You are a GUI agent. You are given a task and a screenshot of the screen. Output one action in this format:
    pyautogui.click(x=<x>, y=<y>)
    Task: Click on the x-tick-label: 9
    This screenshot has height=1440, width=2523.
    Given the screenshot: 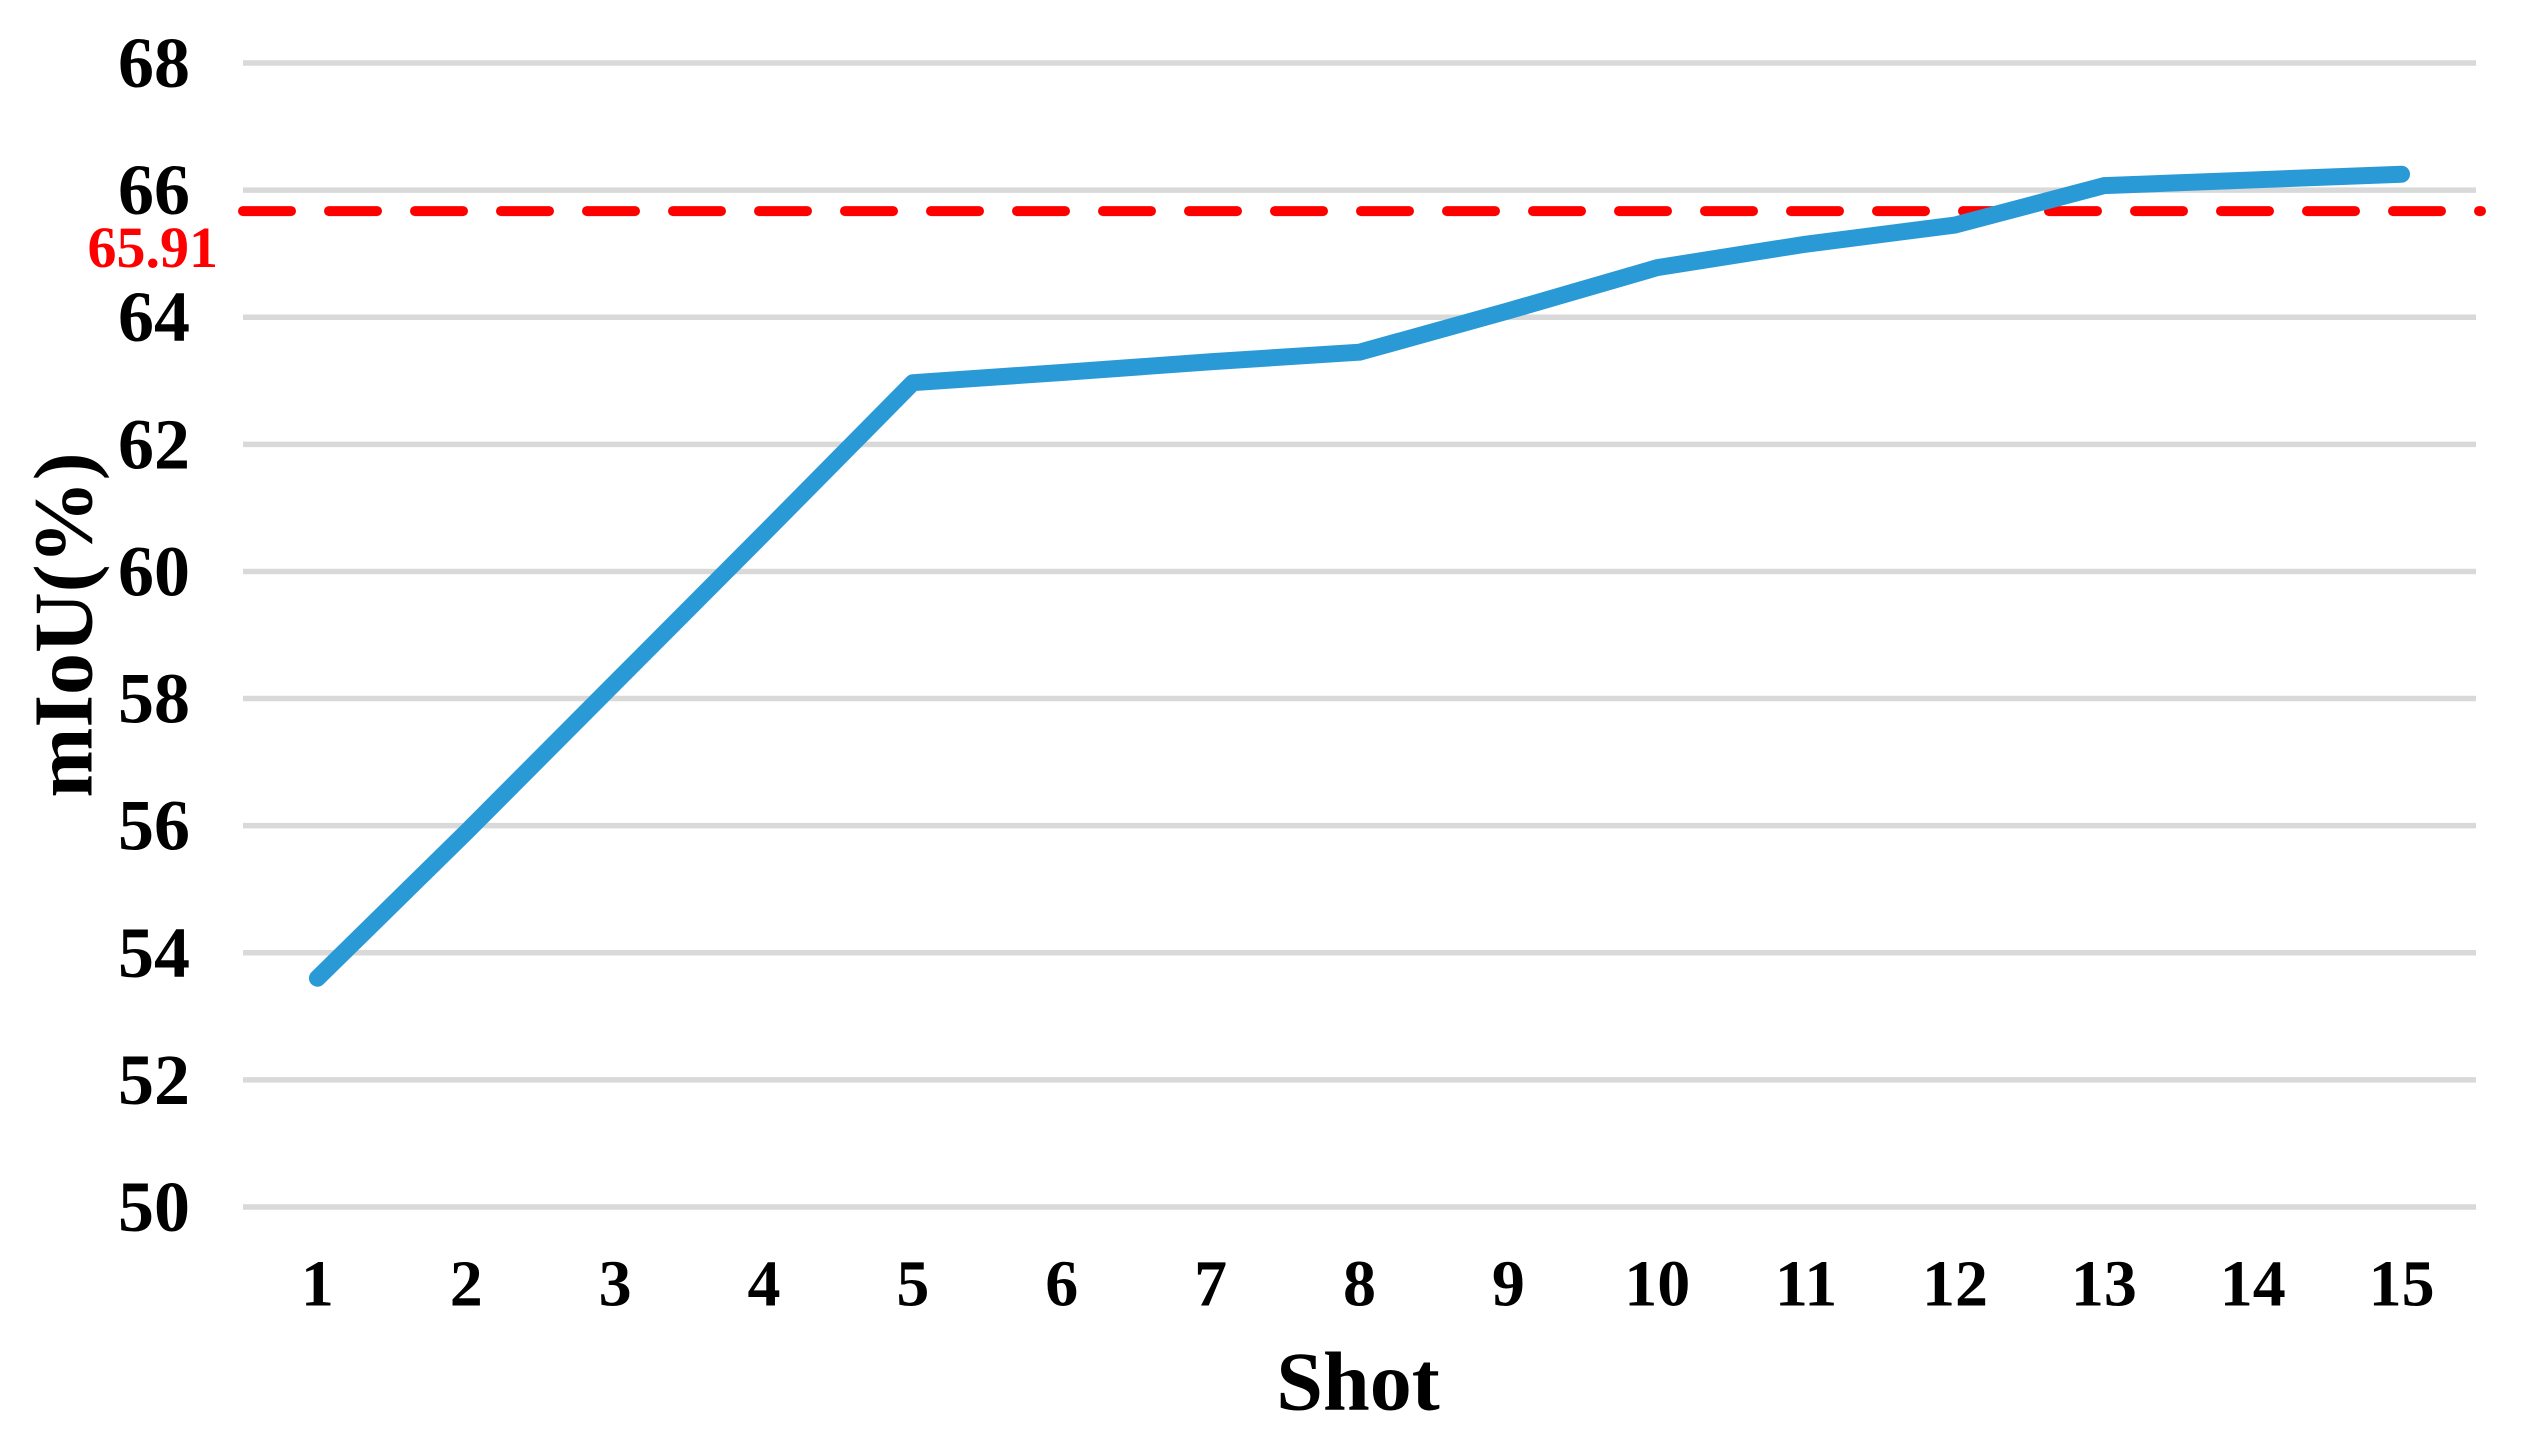 What is the action you would take?
    pyautogui.click(x=1508, y=1284)
    